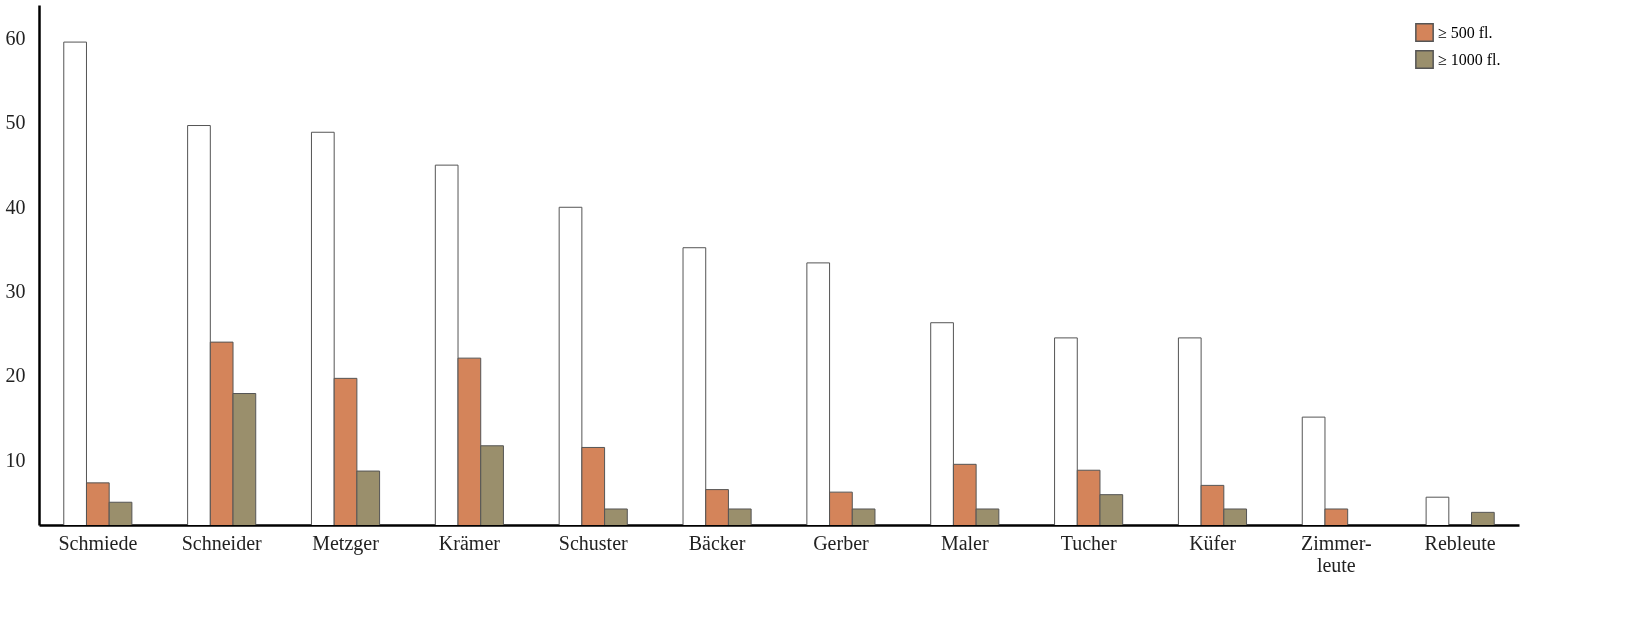 Image resolution: width=1645 pixels, height=626 pixels. Describe the element at coordinates (964, 542) in the screenshot. I see `x-tick-label: Maler` at that location.